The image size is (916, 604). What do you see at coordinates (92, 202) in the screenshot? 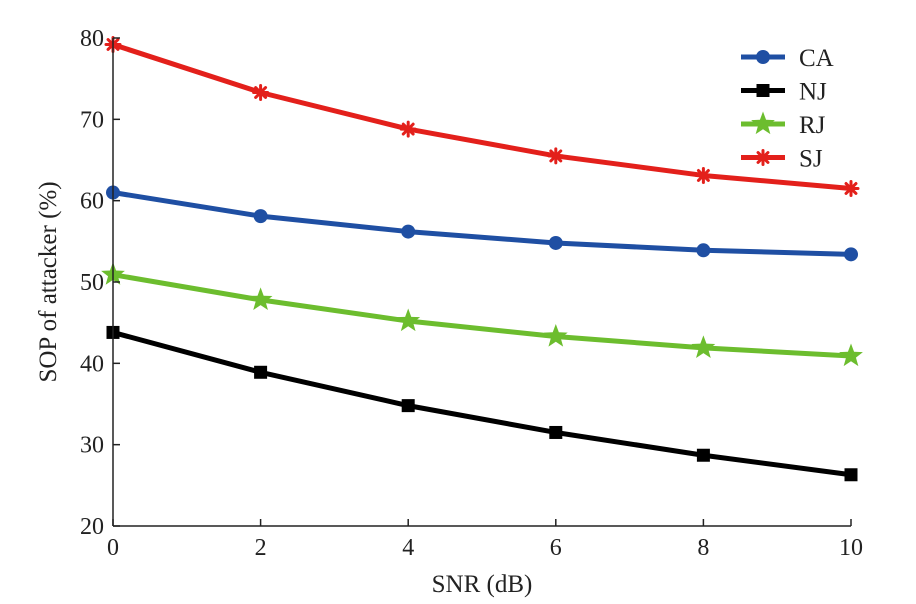
I see `y-tick-label: 60` at bounding box center [92, 202].